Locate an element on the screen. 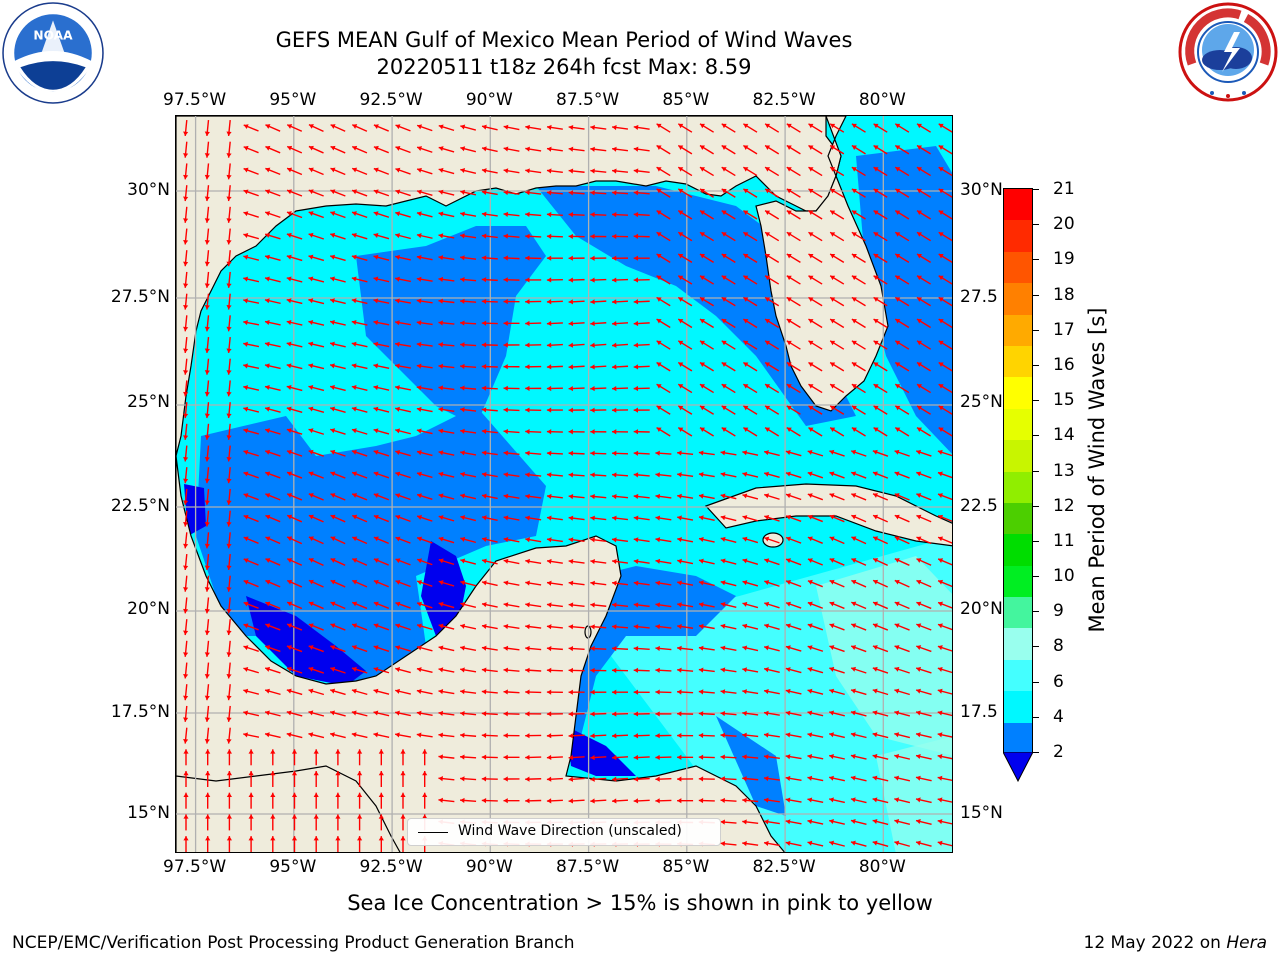 The height and width of the screenshot is (960, 1280). colorbar-label: 18 is located at coordinates (1064, 294).